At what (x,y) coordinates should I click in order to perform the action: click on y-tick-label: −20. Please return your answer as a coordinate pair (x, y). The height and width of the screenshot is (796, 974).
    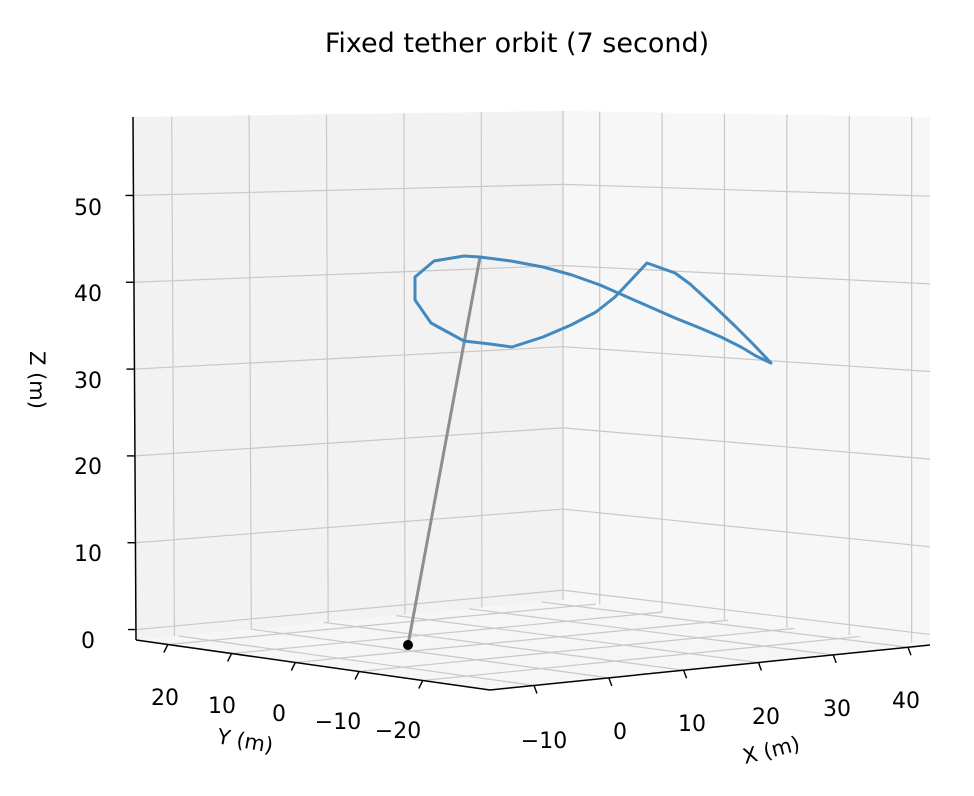
    Looking at the image, I should click on (398, 731).